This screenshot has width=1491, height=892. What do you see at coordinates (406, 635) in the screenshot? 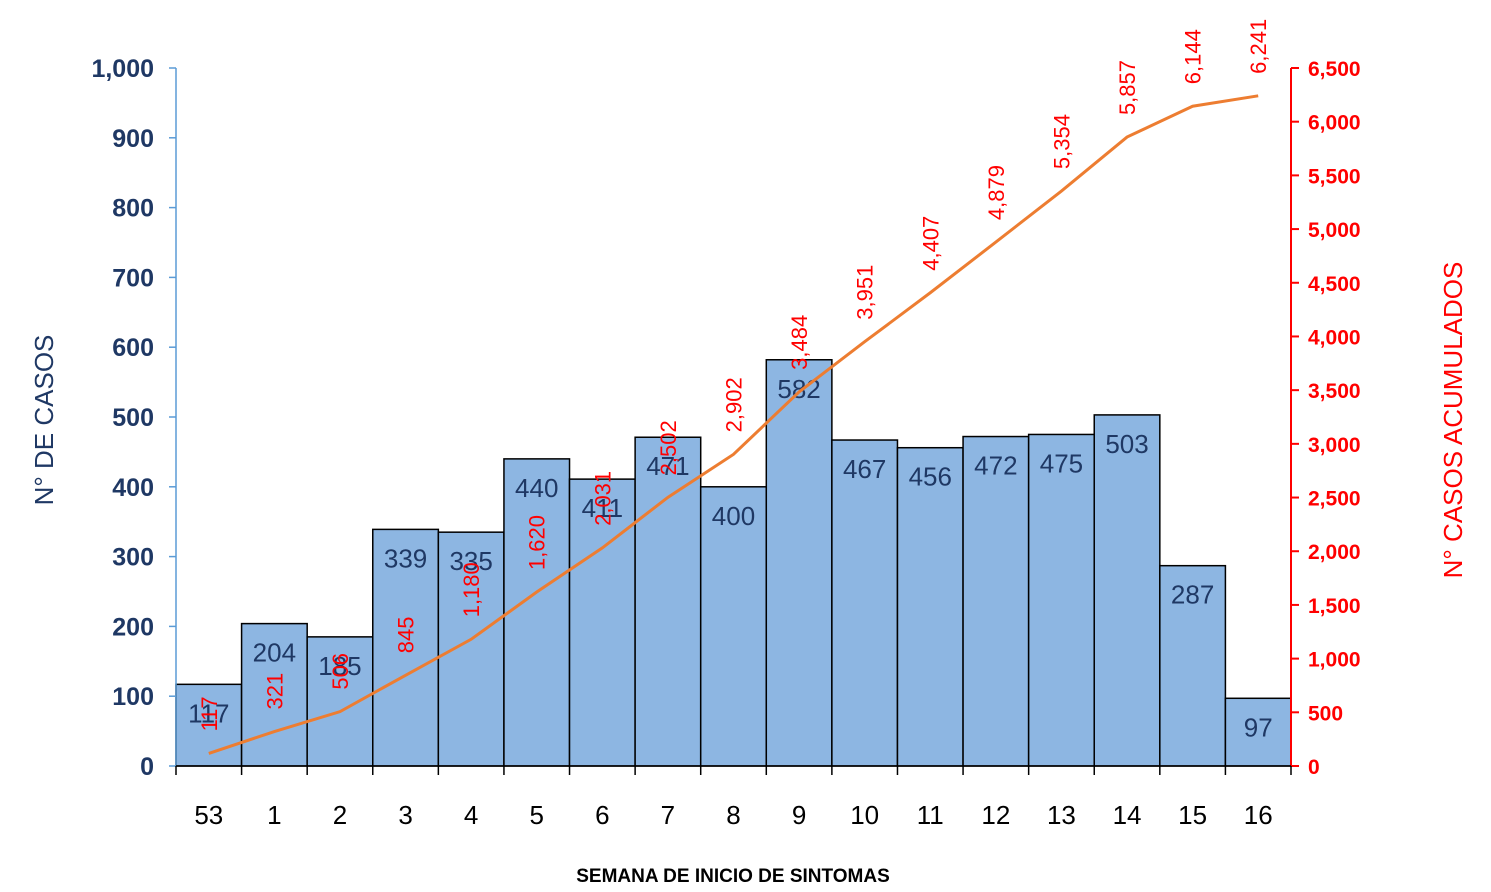
I see `cumulative-value-label: 845` at bounding box center [406, 635].